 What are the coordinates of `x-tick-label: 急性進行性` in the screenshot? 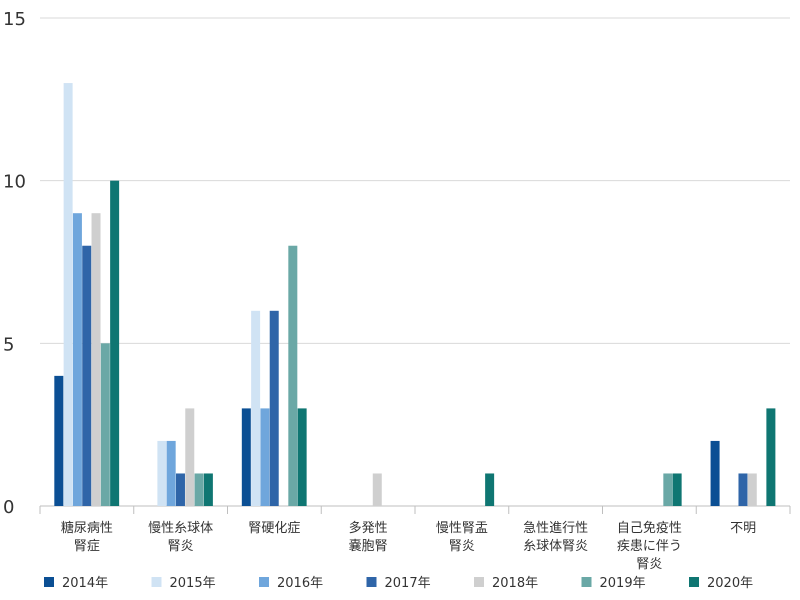 It's located at (555, 528).